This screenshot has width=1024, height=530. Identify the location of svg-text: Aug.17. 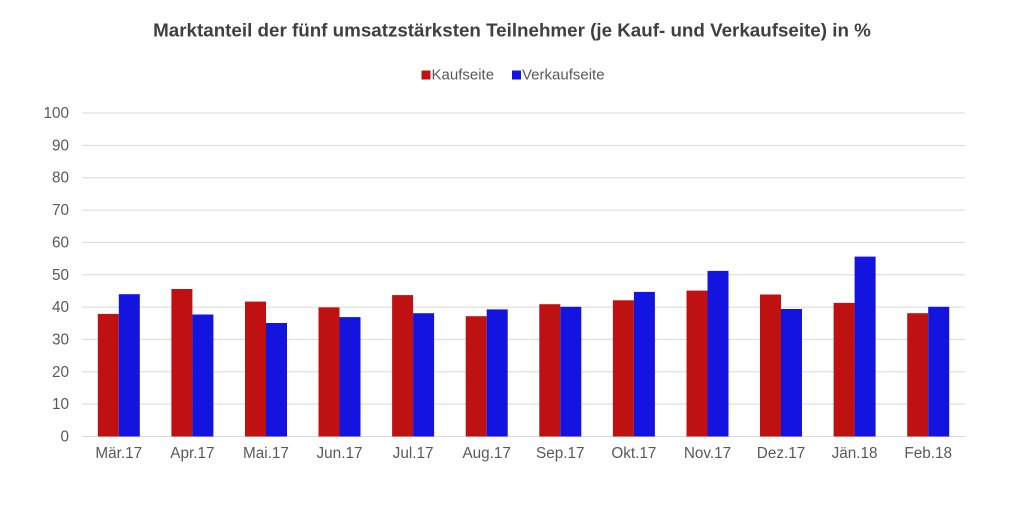
(486, 453).